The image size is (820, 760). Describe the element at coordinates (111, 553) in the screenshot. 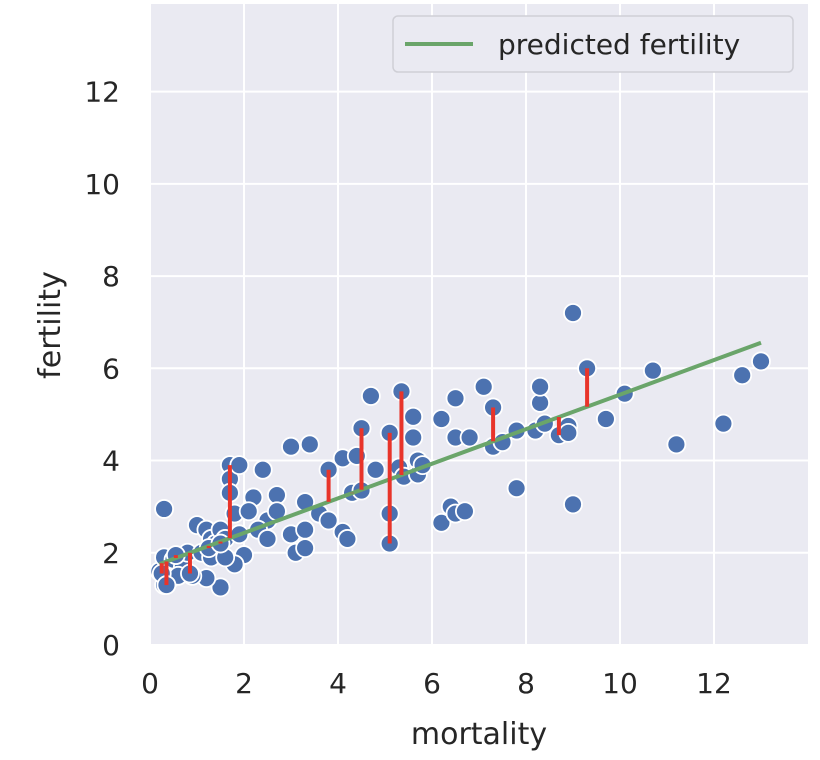

I see `y-tick-label: 2` at that location.